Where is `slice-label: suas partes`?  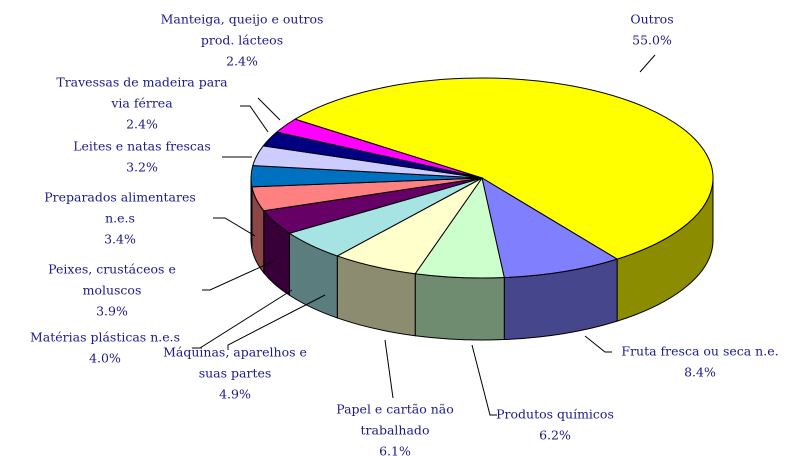
slice-label: suas partes is located at coordinates (235, 373).